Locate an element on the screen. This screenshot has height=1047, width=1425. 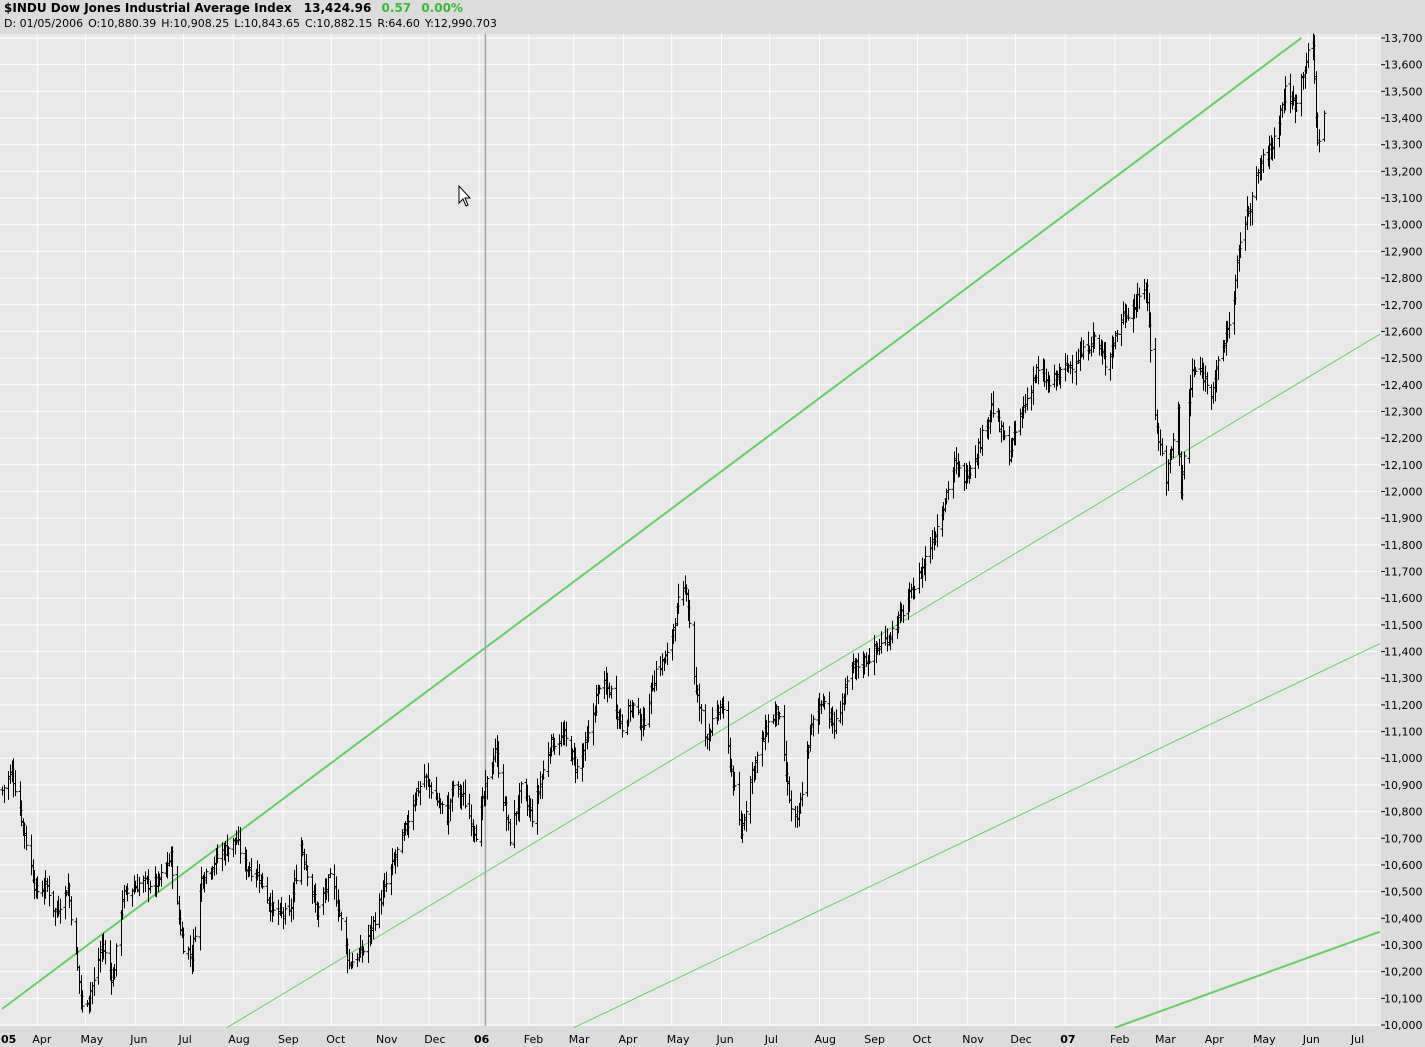
y-tick-label: 11,500 is located at coordinates (1403, 625).